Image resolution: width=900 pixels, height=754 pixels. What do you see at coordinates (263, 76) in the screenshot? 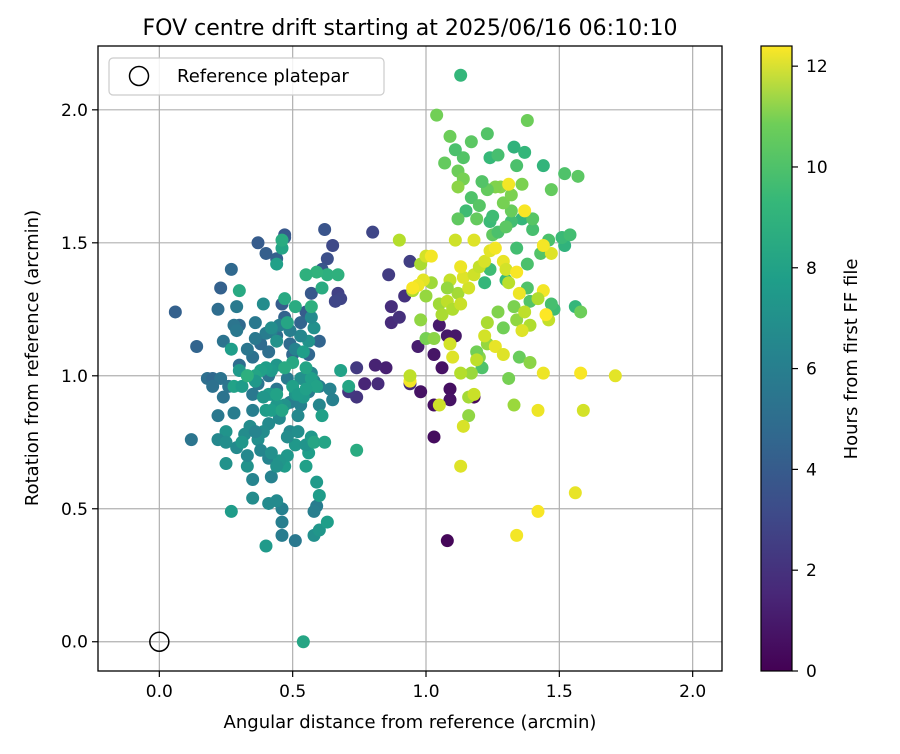
I see `legend-entry: Reference platepar` at bounding box center [263, 76].